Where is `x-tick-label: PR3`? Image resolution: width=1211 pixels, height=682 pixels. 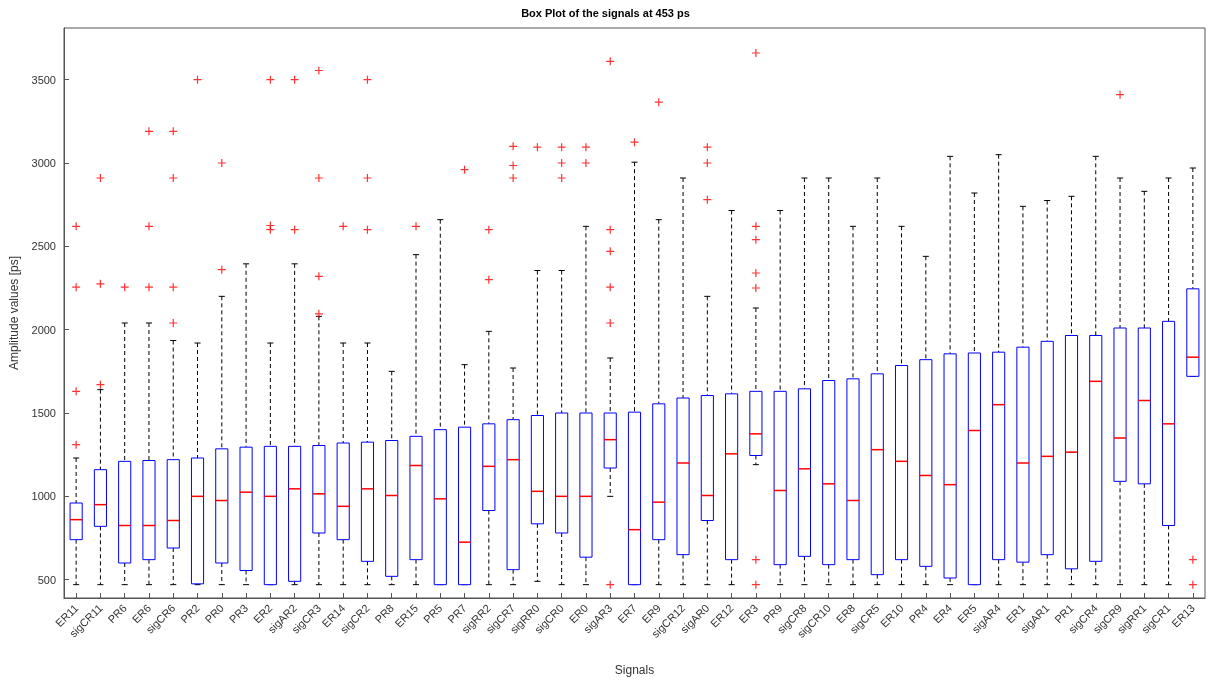 x-tick-label: PR3 is located at coordinates (238, 613).